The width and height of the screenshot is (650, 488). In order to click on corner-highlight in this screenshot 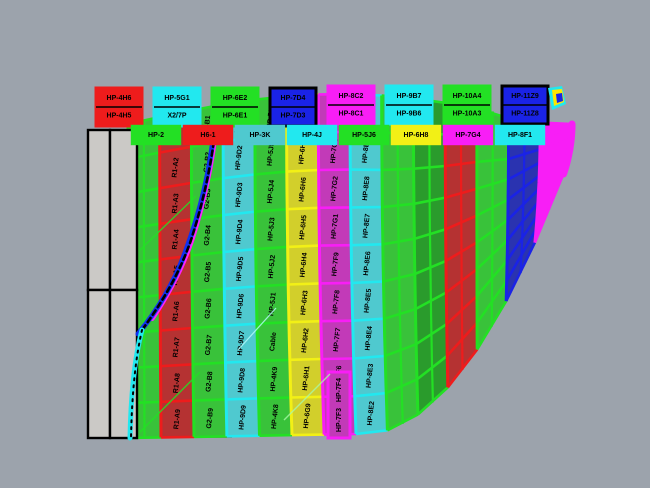, I will do `click(557, 98)`.